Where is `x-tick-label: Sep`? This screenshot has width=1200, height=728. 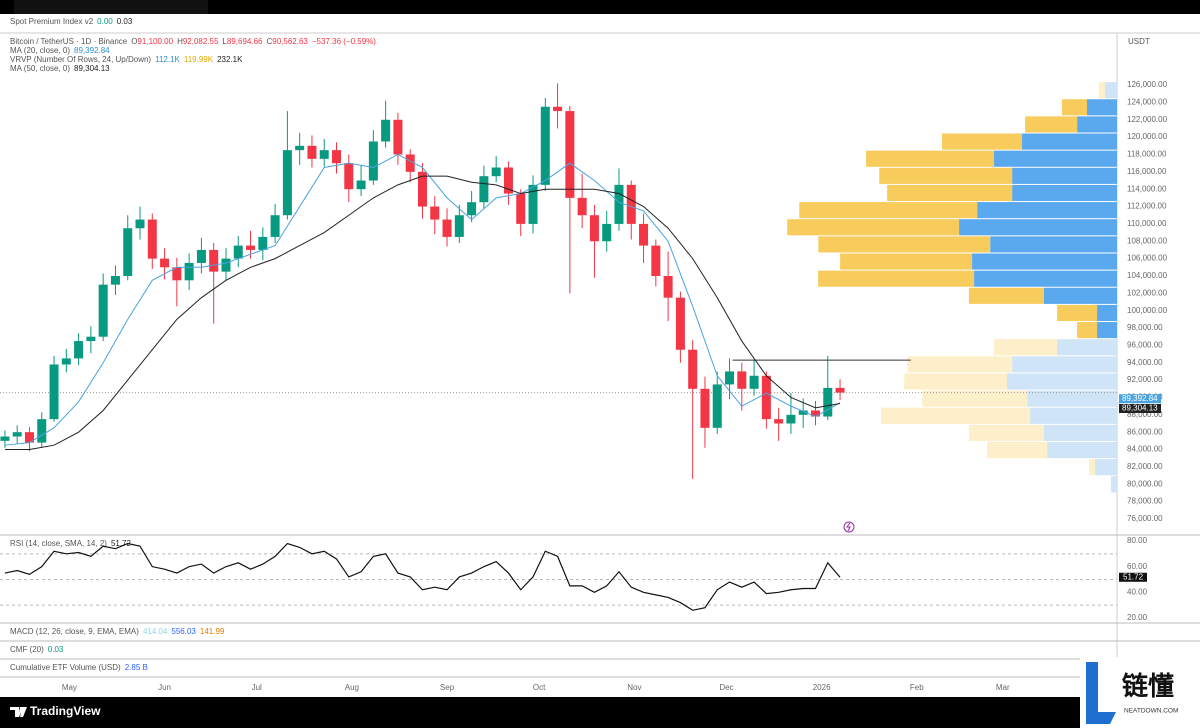 x-tick-label: Sep is located at coordinates (447, 687).